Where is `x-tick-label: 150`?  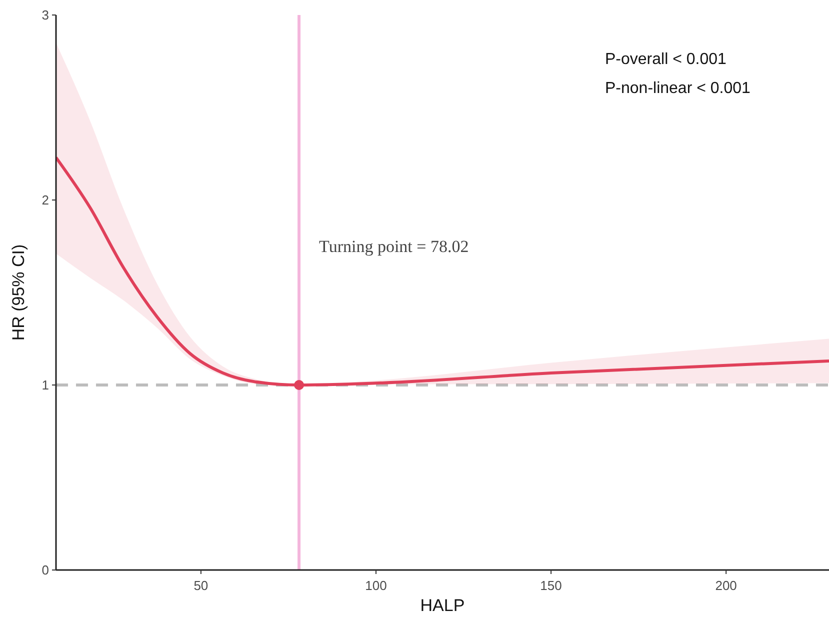 x-tick-label: 150 is located at coordinates (551, 585).